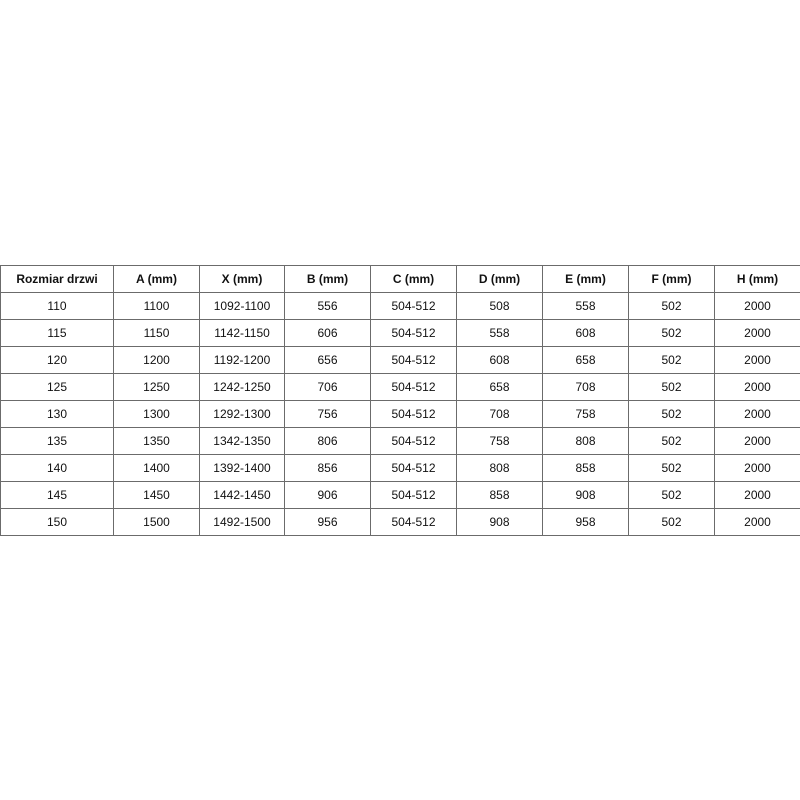  Describe the element at coordinates (327, 495) in the screenshot. I see `table-cell: 906` at that location.